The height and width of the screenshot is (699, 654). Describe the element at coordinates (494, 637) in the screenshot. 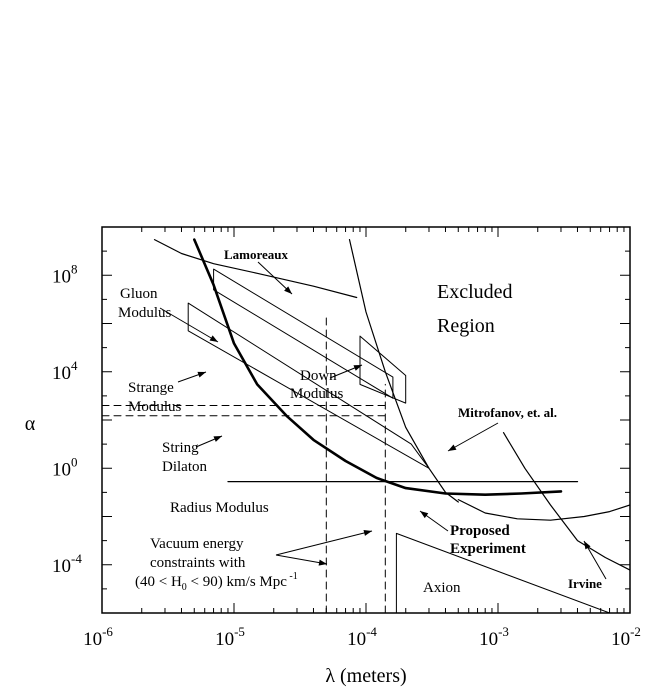

I see `x-tick-label: 10⁻³` at that location.